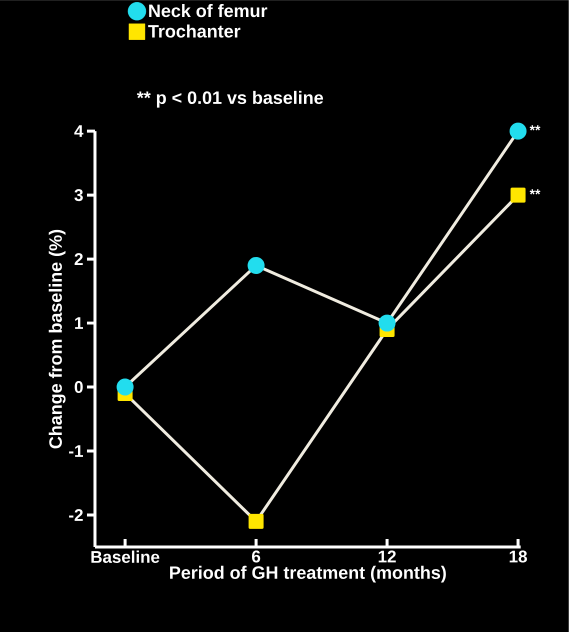 The image size is (569, 632). I want to click on x-tick-label: 12, so click(387, 556).